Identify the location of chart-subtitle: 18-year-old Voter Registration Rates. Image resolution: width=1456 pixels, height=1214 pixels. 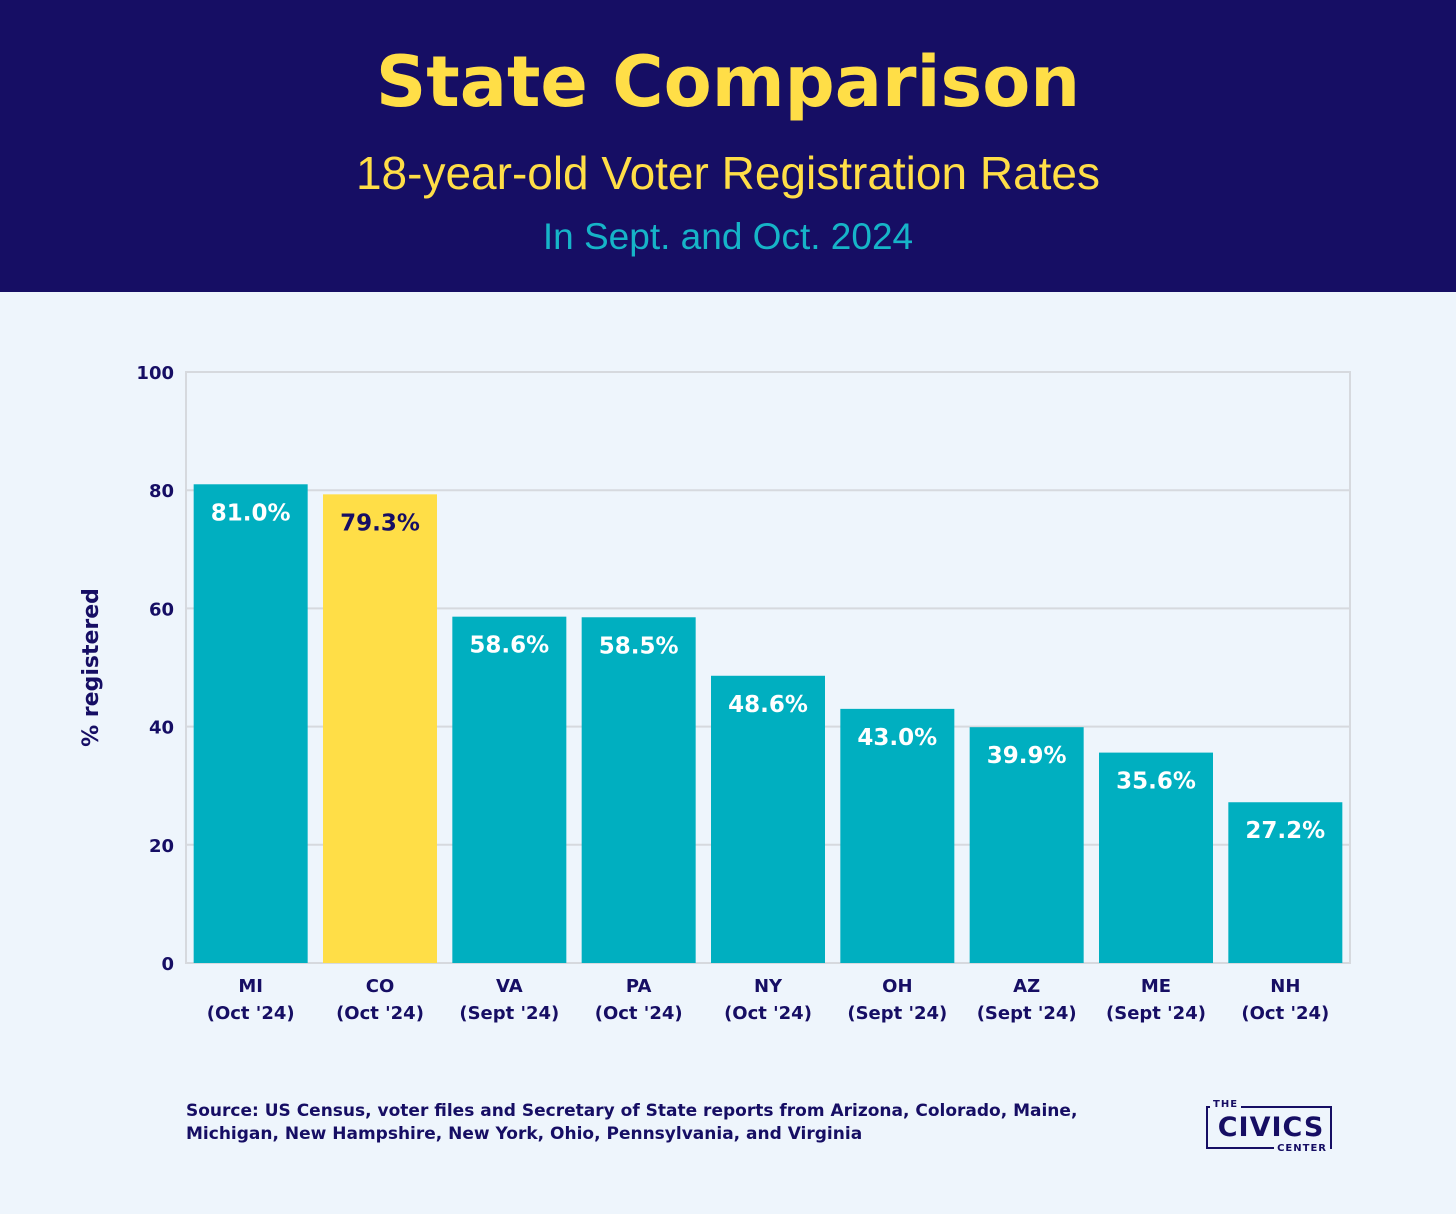
(728, 173).